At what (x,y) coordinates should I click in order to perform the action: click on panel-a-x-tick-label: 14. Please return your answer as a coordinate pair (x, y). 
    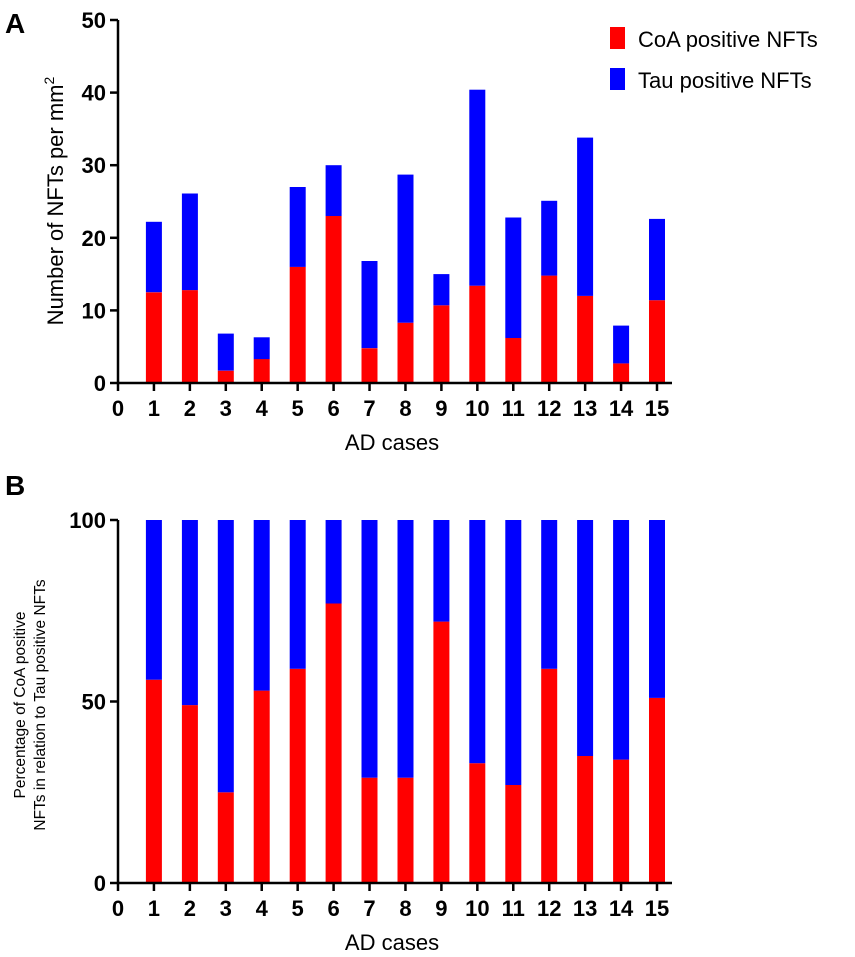
    Looking at the image, I should click on (621, 408).